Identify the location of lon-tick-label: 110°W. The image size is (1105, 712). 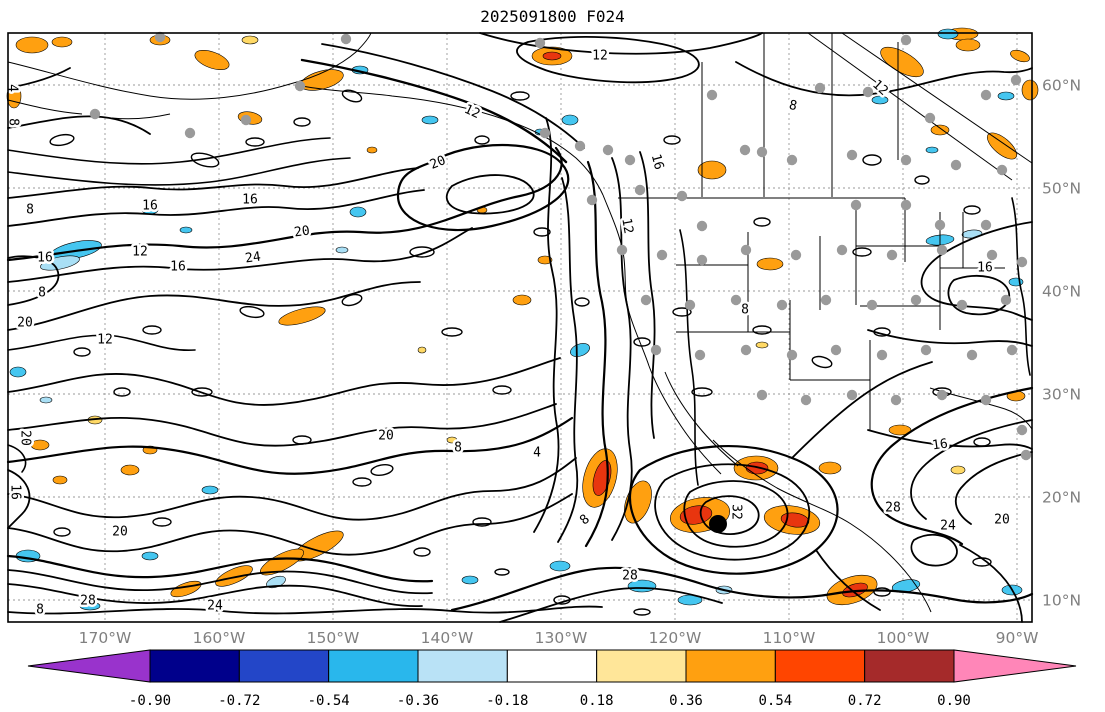
(789, 638).